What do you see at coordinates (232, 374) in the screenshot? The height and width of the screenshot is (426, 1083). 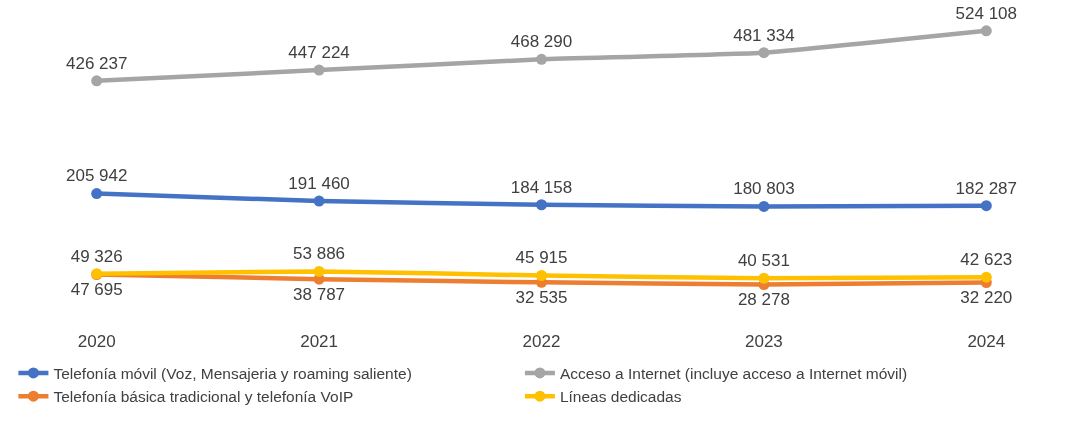 I see `legend-label: Telefonía móvil (Voz, Mensajeria y roaming saliente)` at bounding box center [232, 374].